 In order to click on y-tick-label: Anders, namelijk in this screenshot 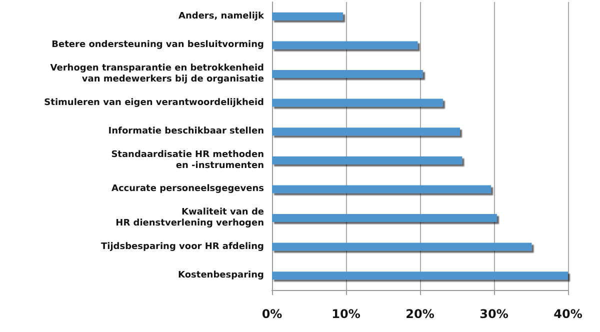, I will do `click(221, 16)`.